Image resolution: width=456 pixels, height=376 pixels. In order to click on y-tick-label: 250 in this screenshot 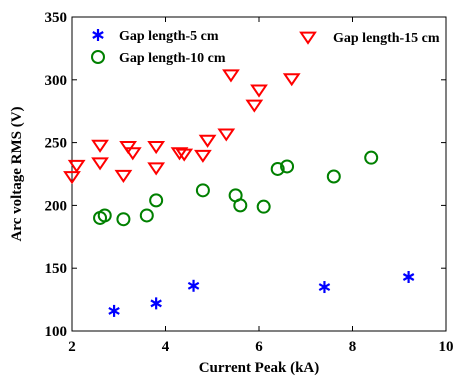, I will do `click(56, 144)`.